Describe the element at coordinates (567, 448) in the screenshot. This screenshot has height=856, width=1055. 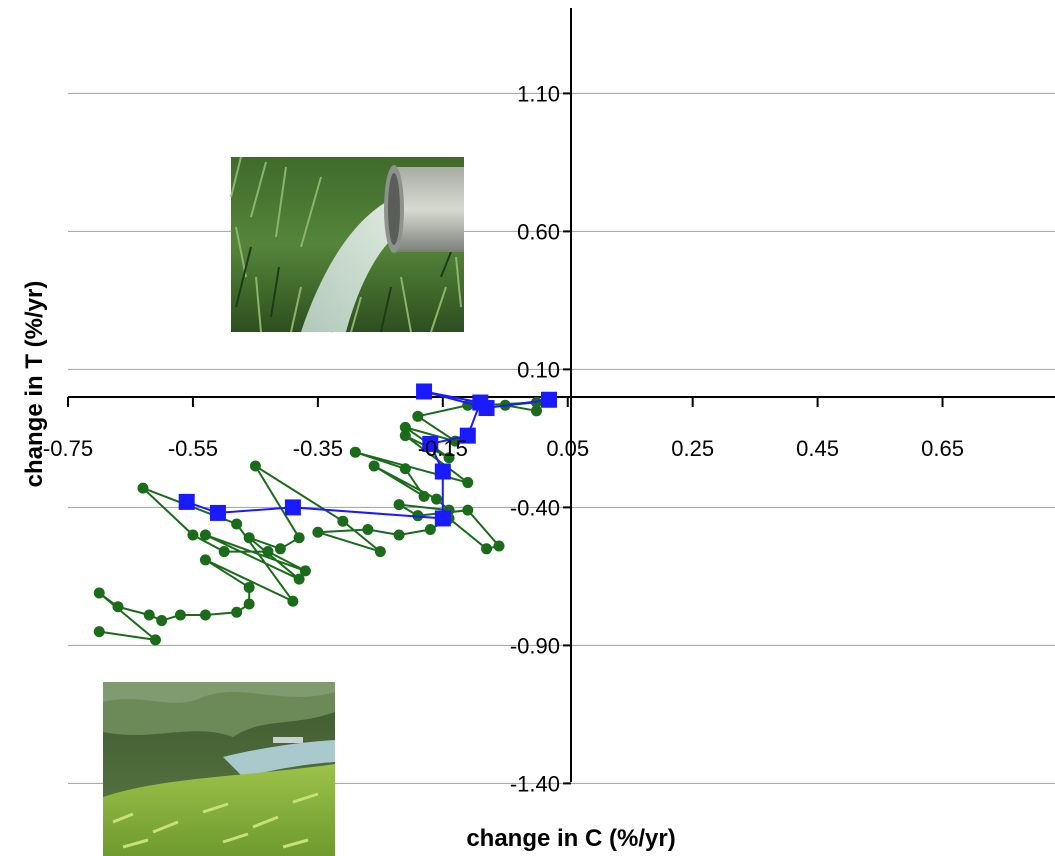
I see `x-tick-label-4: 0.05` at that location.